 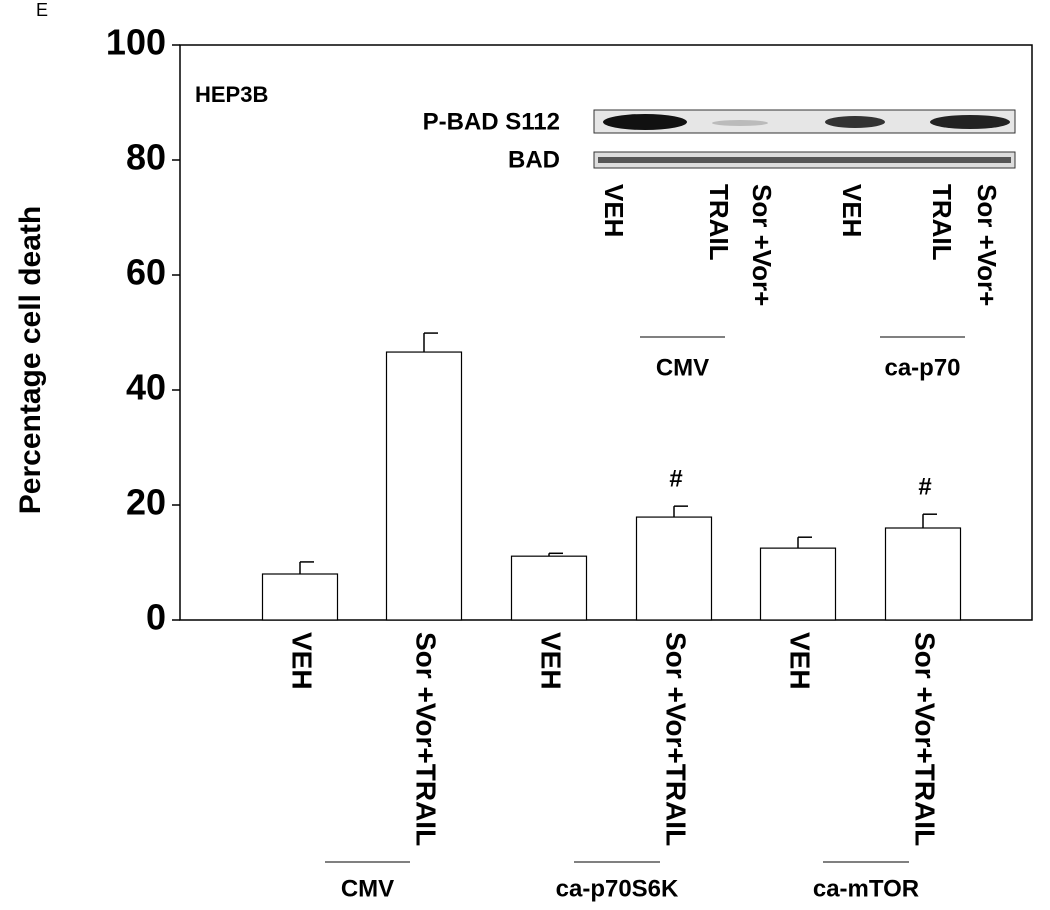 What do you see at coordinates (146, 387) in the screenshot?
I see `y-tick-label: 40` at bounding box center [146, 387].